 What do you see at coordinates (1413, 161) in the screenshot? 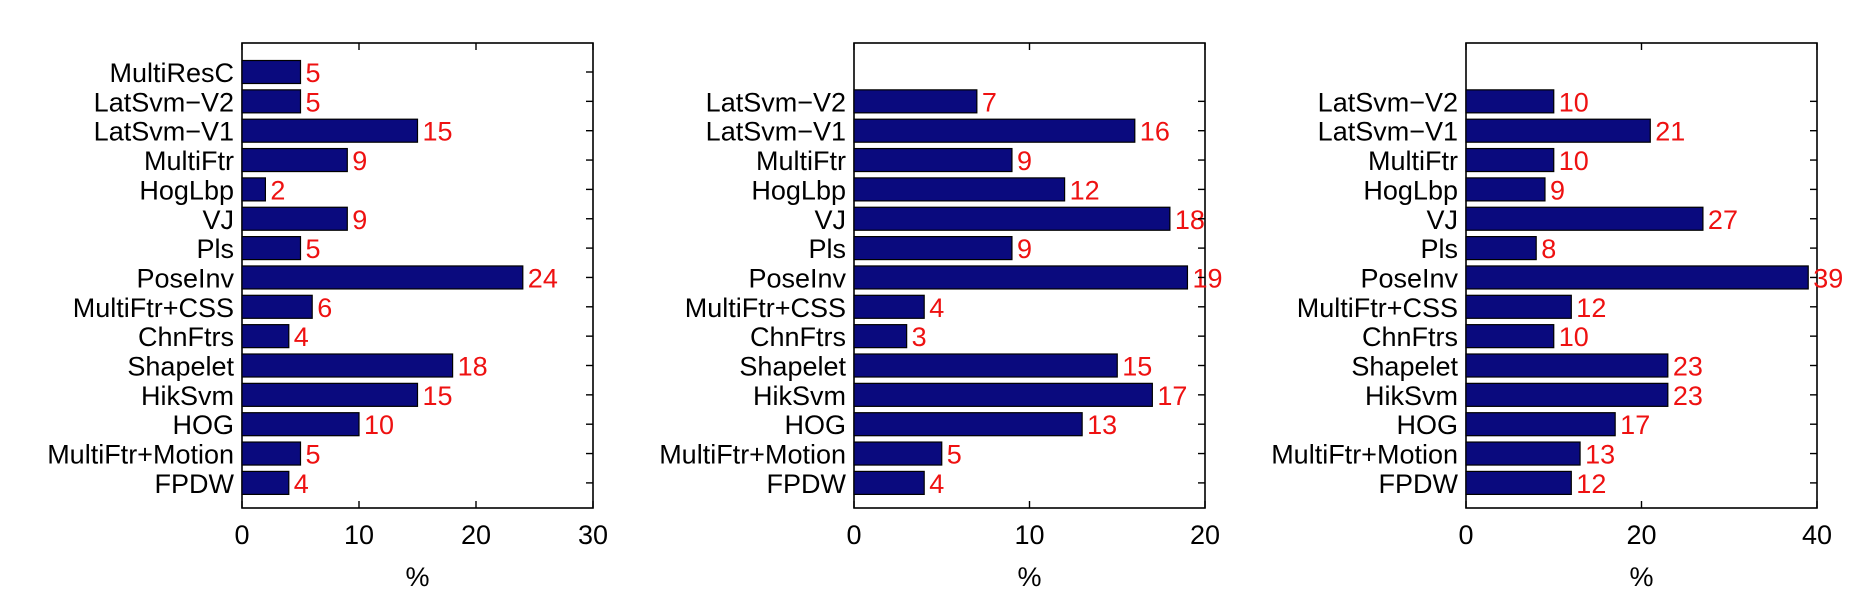
I see `category-label: MultiFtr` at bounding box center [1413, 161].